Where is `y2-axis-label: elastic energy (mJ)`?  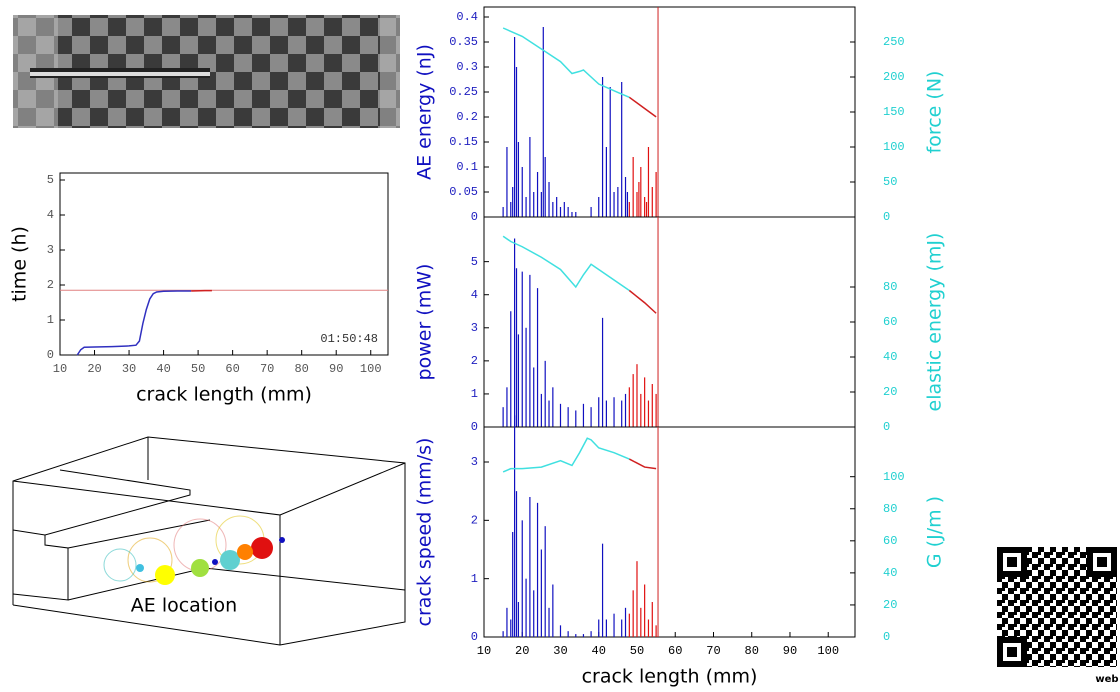 y2-axis-label: elastic energy (mJ) is located at coordinates (935, 322).